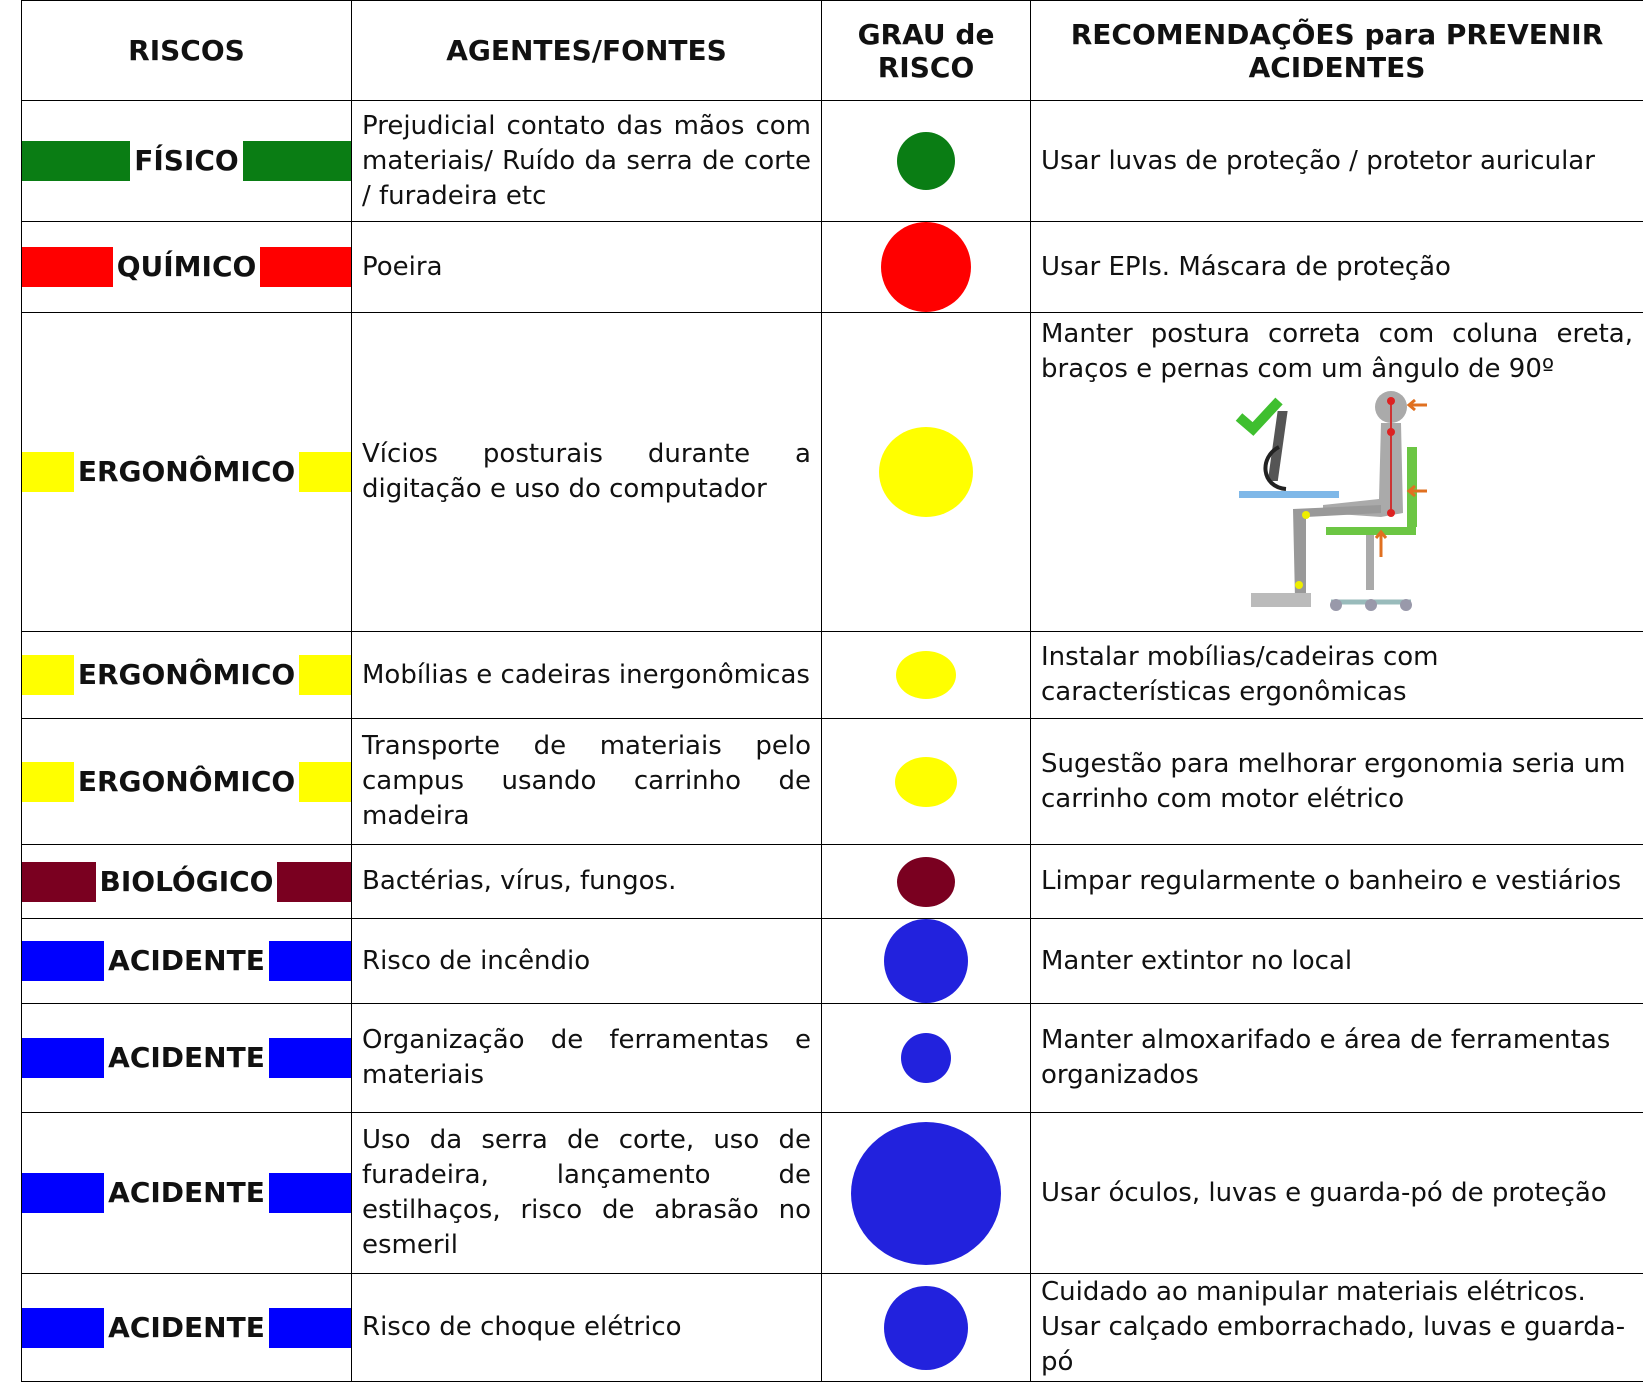  I want to click on risk-color-bar: QUÍMICO, so click(186, 267).